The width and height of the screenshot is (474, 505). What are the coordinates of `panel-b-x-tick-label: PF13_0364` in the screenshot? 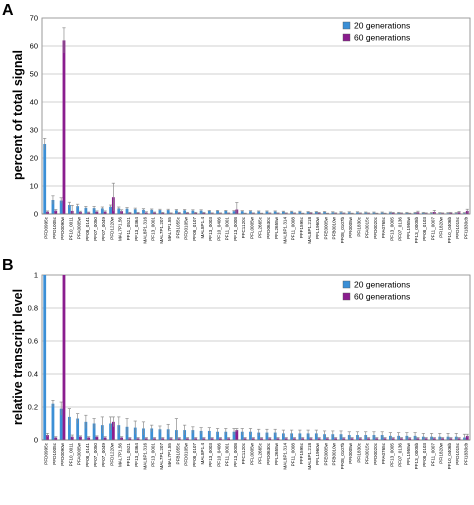 It's located at (136, 455).